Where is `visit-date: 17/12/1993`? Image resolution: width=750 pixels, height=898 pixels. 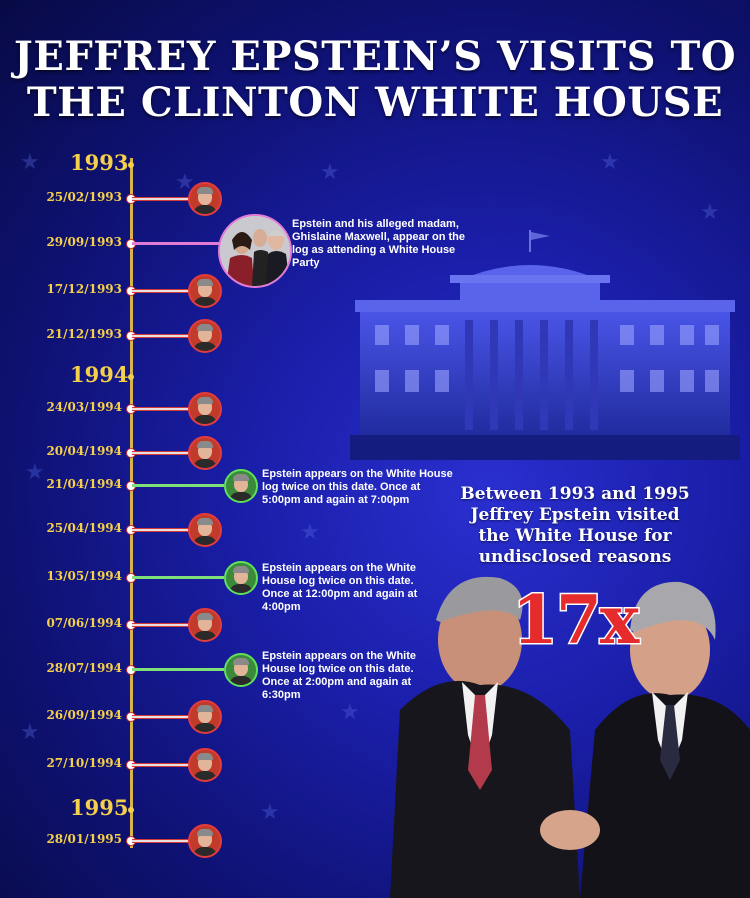 visit-date: 17/12/1993 is located at coordinates (84, 289).